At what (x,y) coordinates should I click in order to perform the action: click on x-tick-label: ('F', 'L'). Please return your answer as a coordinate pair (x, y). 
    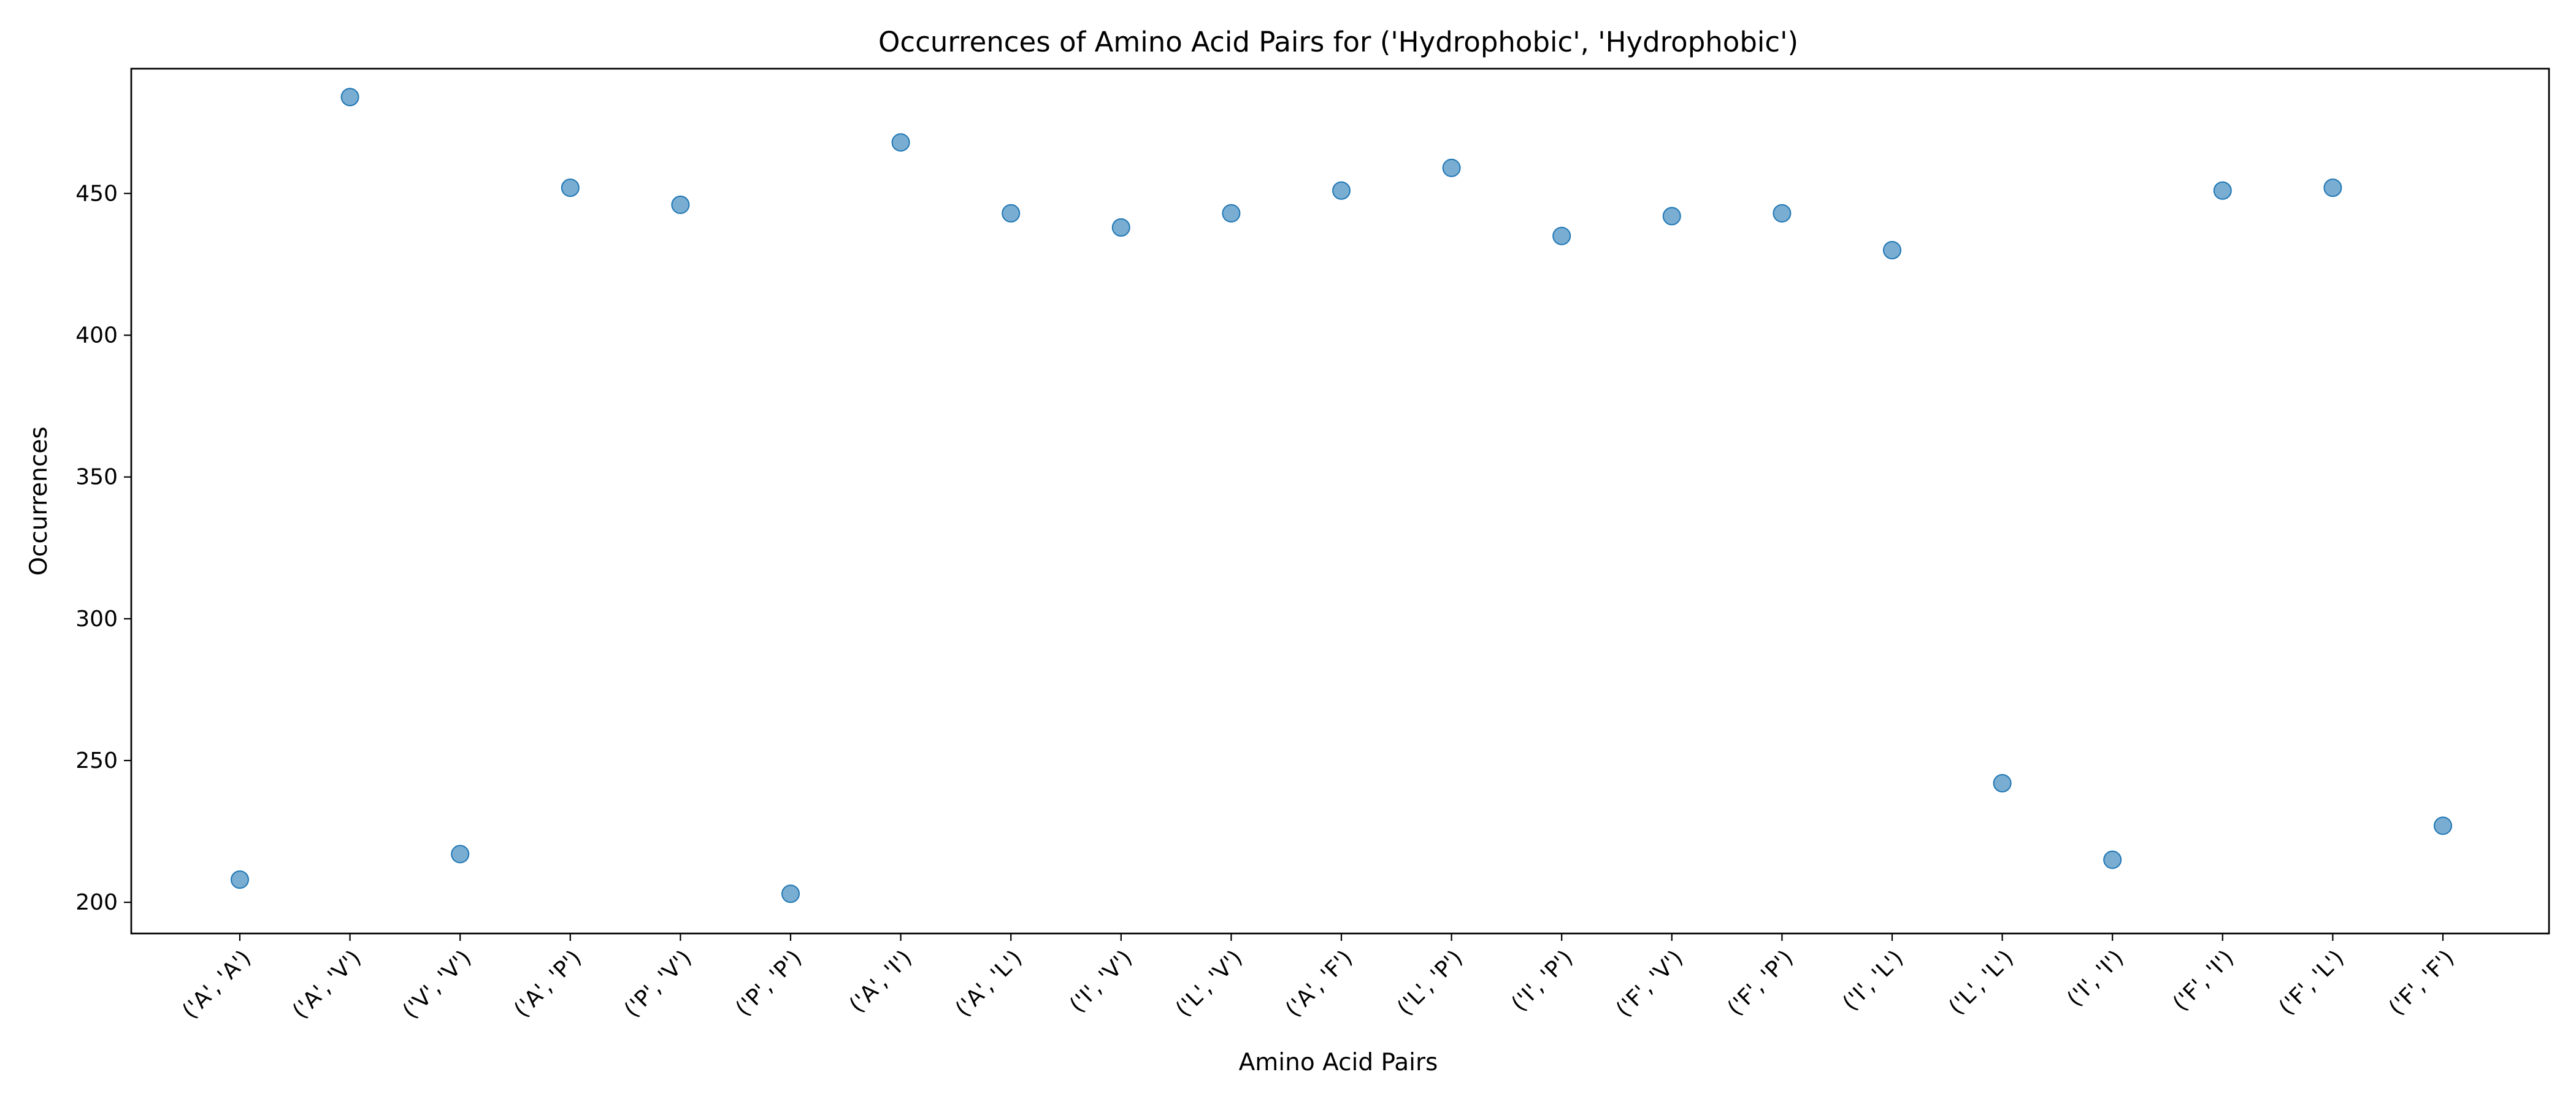
    Looking at the image, I should click on (2311, 982).